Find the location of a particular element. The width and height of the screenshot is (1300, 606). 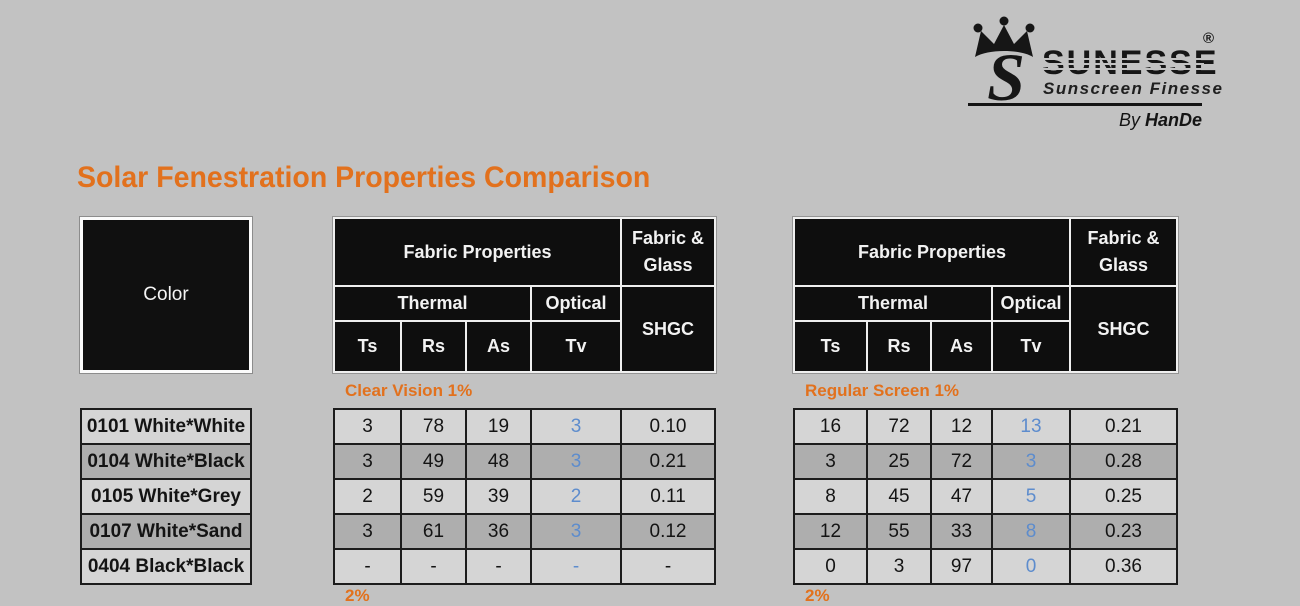

byline-name: HanDe is located at coordinates (1173, 120).